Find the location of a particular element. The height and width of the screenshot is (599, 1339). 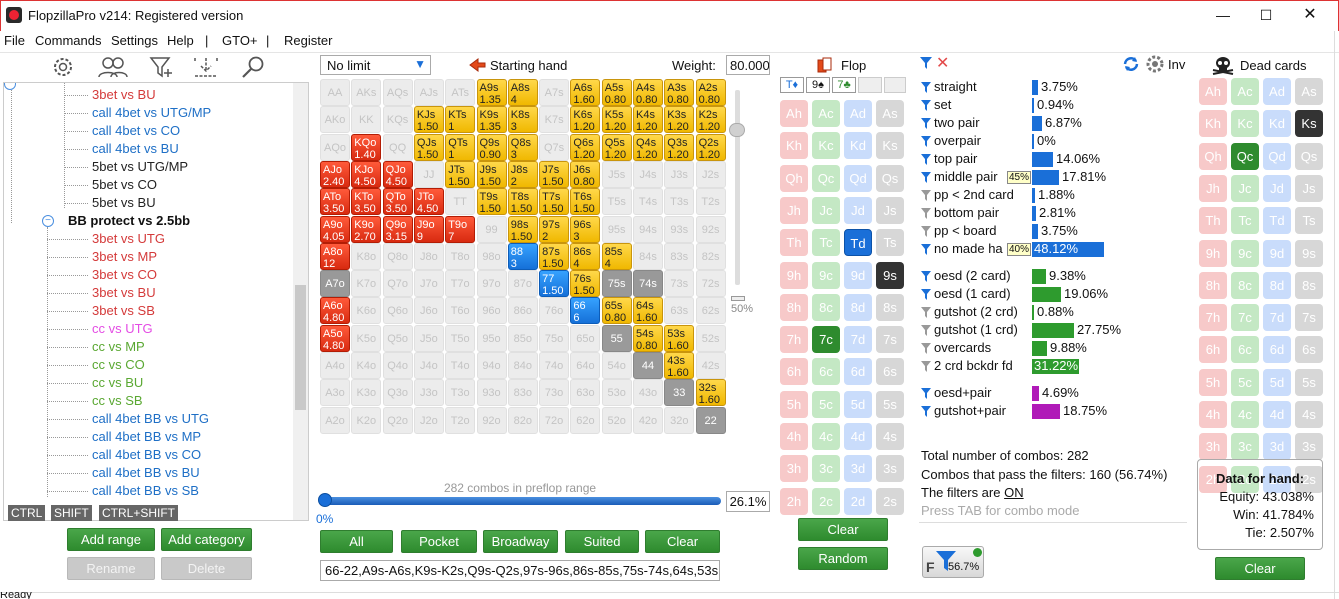

dead-card-8s: 8s is located at coordinates (1309, 285).